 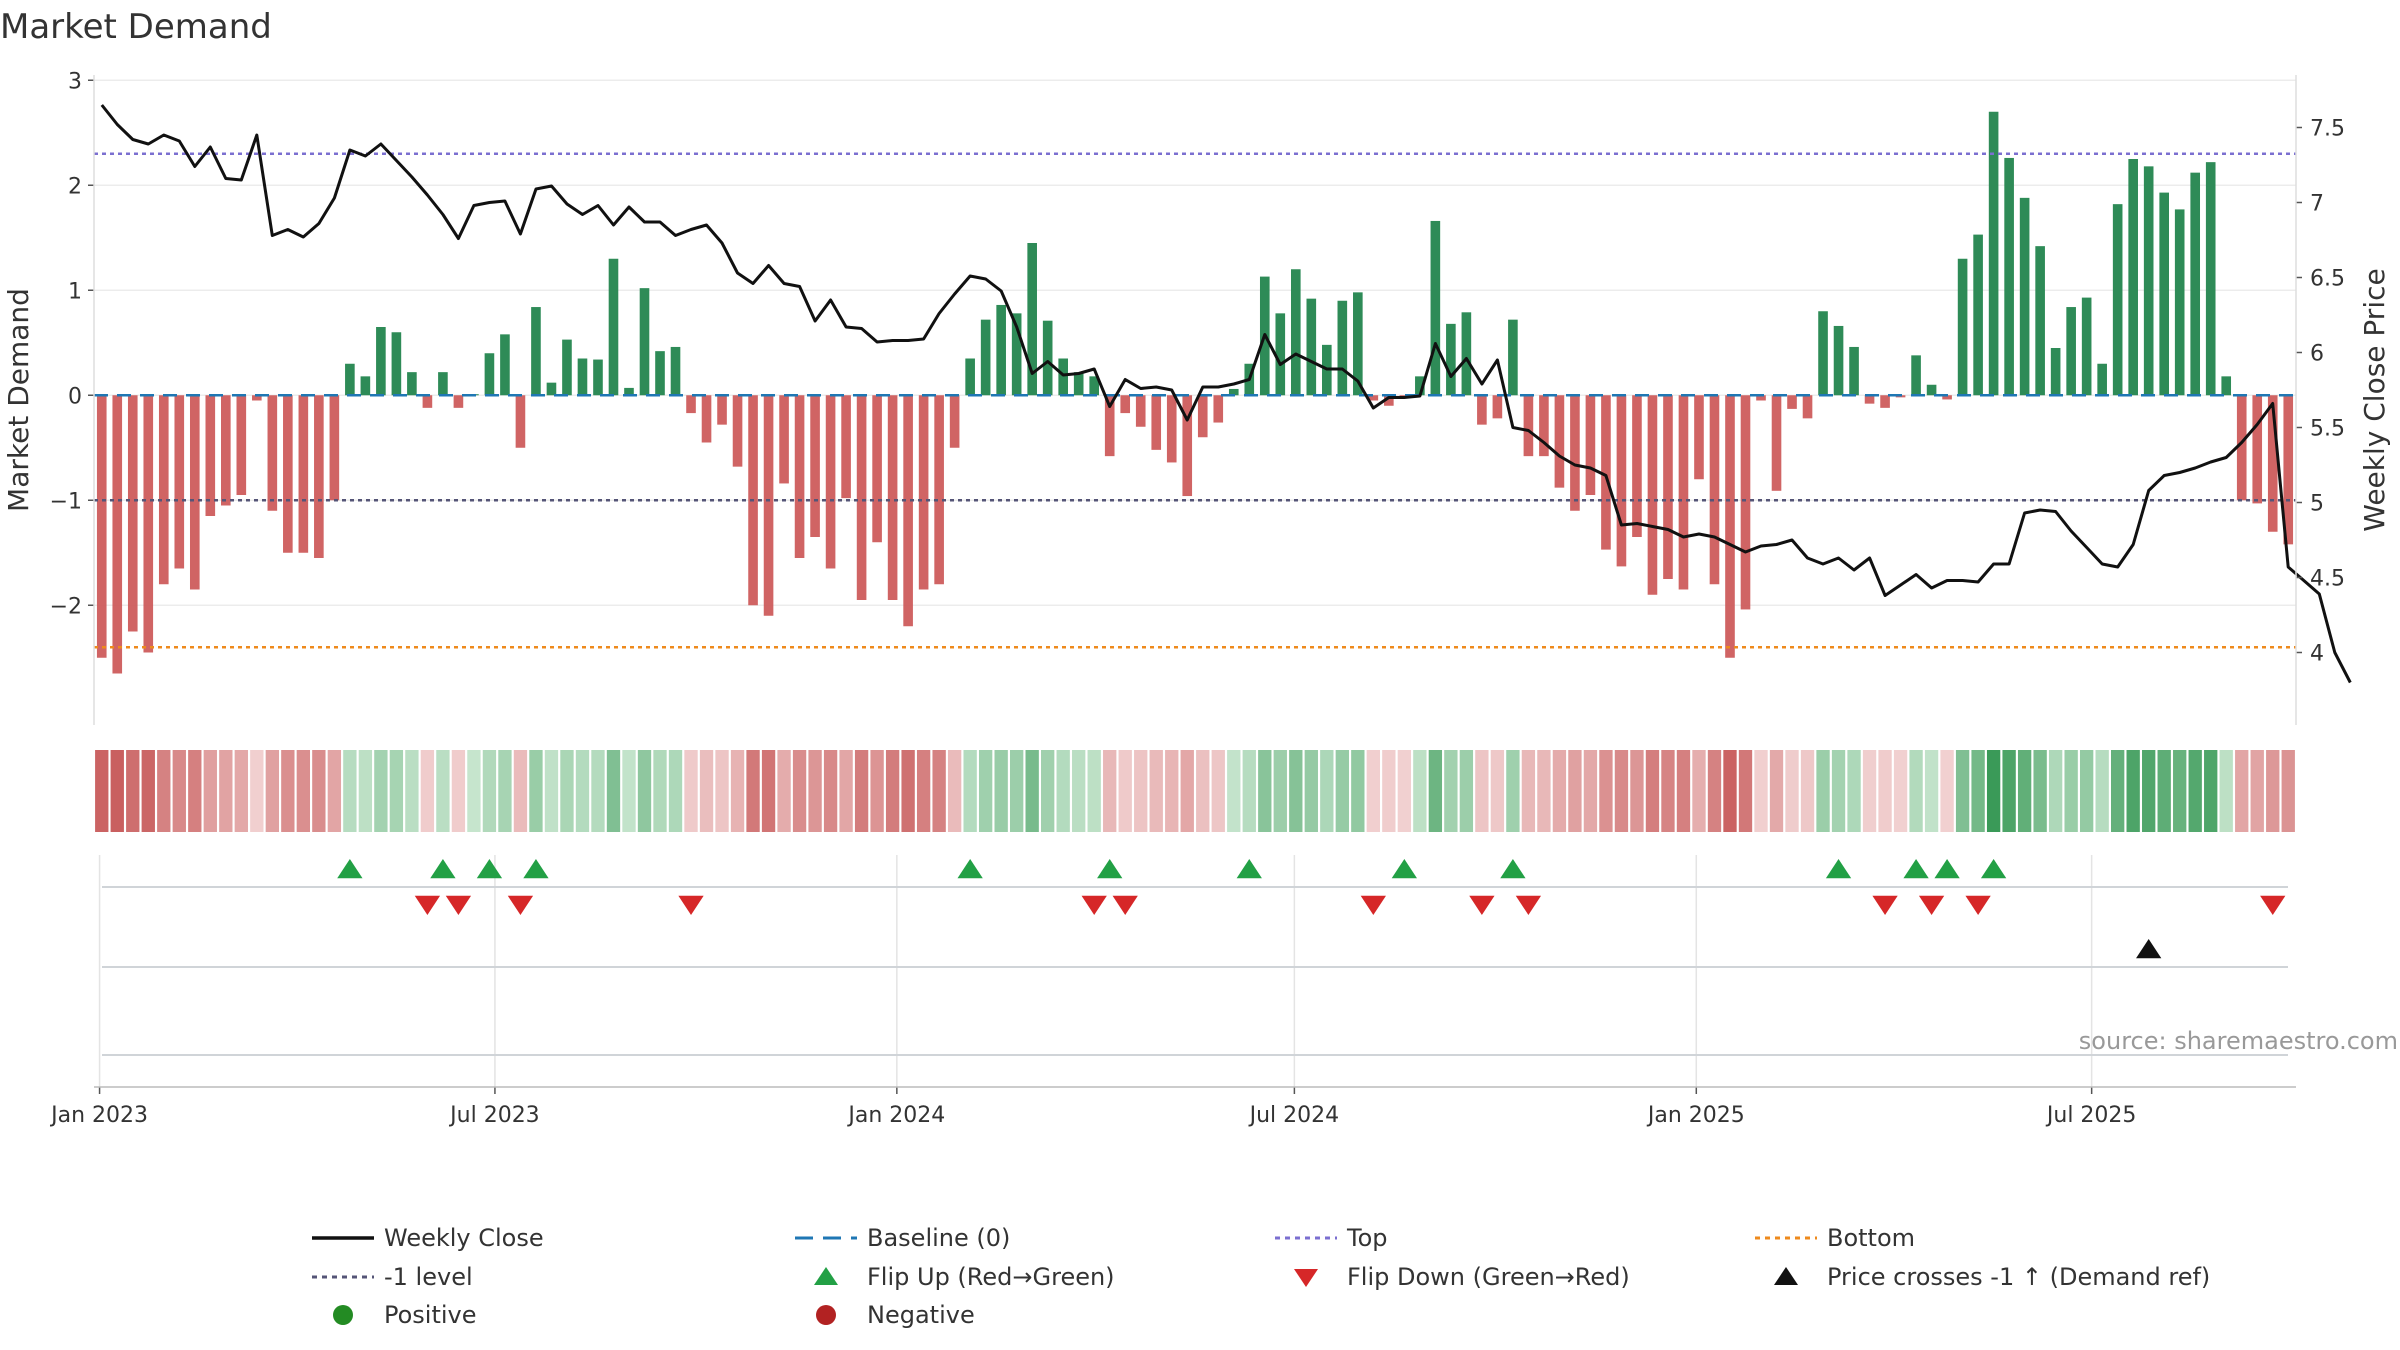 What do you see at coordinates (18, 400) in the screenshot?
I see `y-axis-left-label: Market Demand` at bounding box center [18, 400].